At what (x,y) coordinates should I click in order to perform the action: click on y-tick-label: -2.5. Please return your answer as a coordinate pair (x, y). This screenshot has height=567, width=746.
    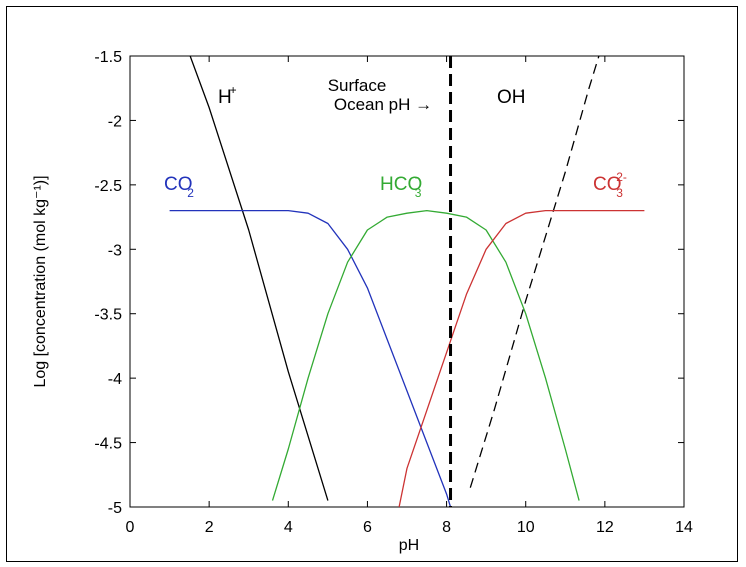
    Looking at the image, I should click on (108, 186).